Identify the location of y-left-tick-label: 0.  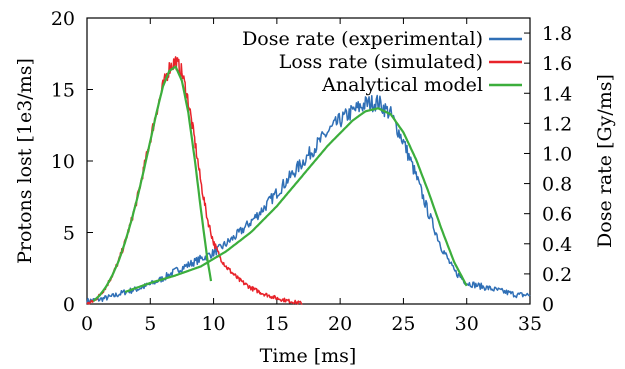
(69, 305).